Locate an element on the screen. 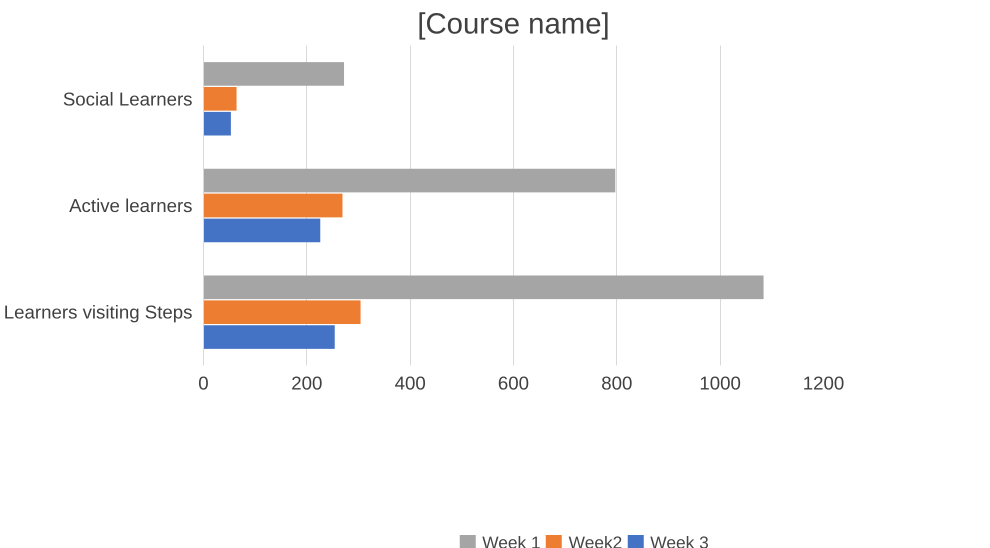 This screenshot has height=548, width=990. chart-title: [Course name] is located at coordinates (513, 24).